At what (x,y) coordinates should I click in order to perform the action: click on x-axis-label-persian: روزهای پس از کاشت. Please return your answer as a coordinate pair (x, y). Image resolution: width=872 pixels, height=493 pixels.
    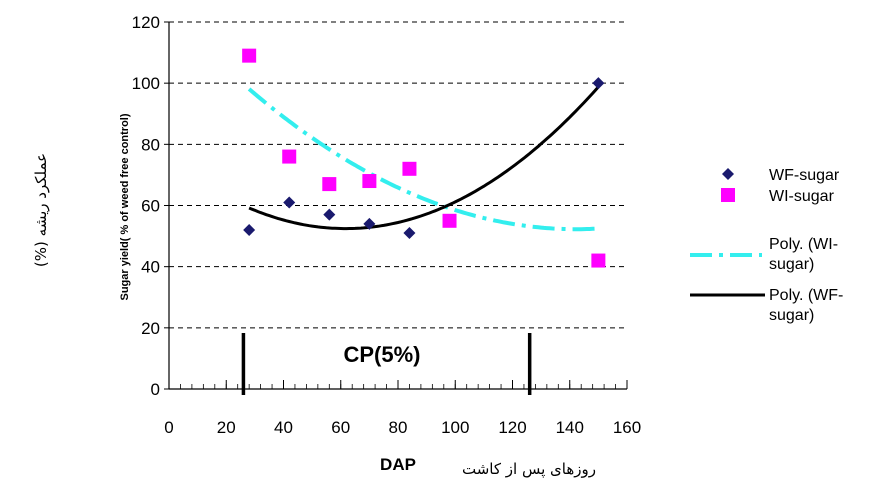
    Looking at the image, I should click on (529, 469).